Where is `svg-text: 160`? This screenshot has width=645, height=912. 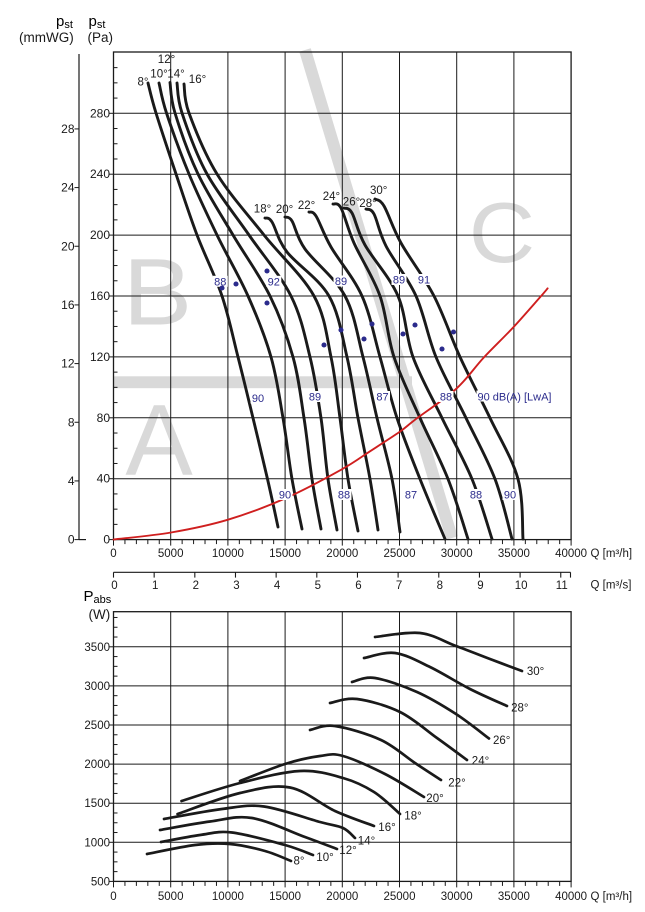
svg-text: 160 is located at coordinates (100, 296).